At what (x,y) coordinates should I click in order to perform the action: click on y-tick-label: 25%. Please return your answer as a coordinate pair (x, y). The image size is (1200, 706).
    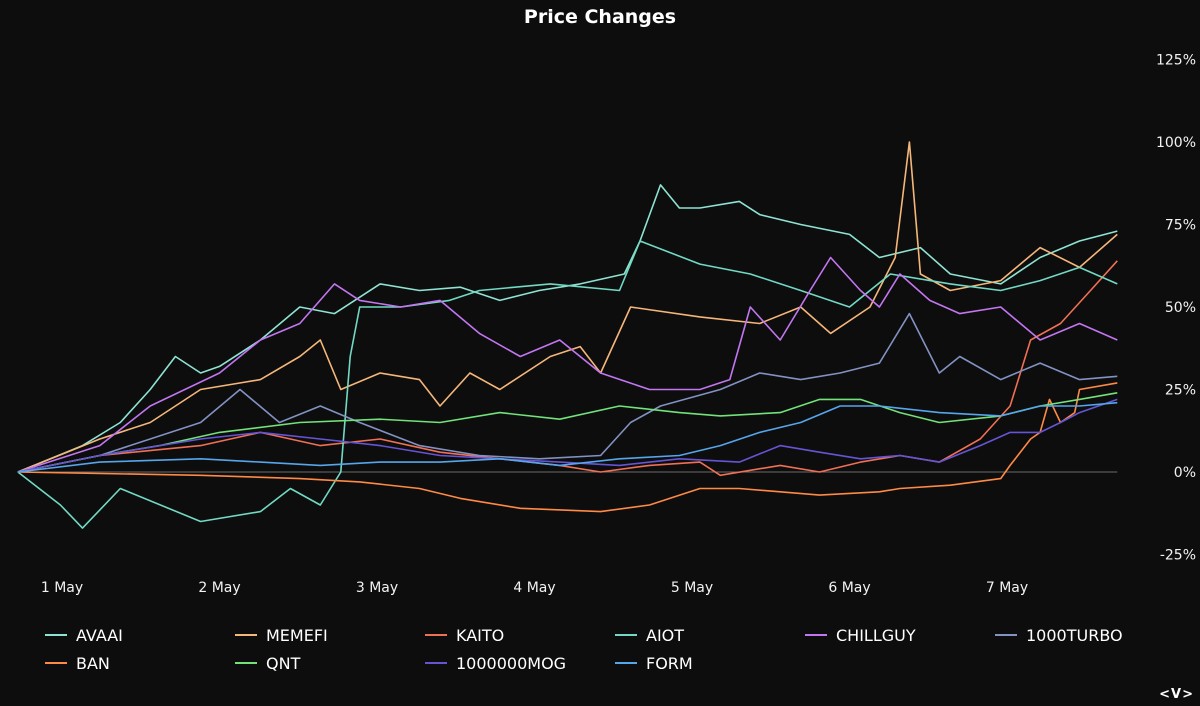
    Looking at the image, I should click on (1180, 391).